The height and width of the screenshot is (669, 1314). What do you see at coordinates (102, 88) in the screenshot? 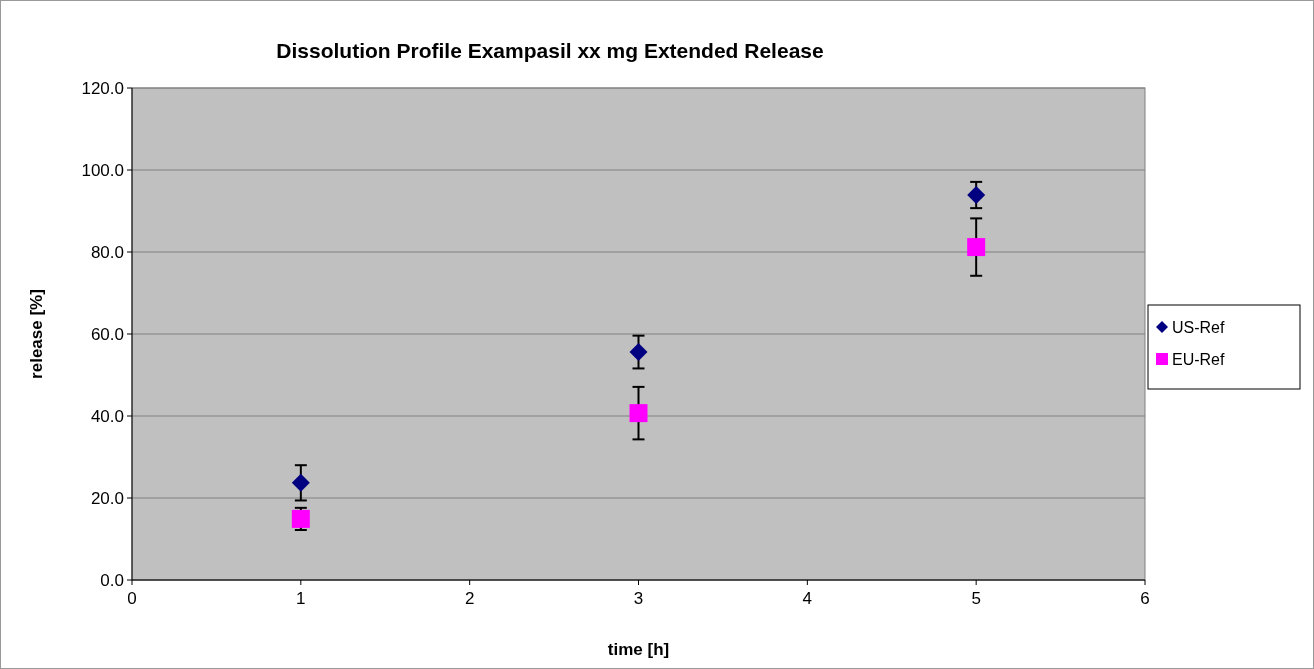
I see `y-tick-label: 120.0` at bounding box center [102, 88].